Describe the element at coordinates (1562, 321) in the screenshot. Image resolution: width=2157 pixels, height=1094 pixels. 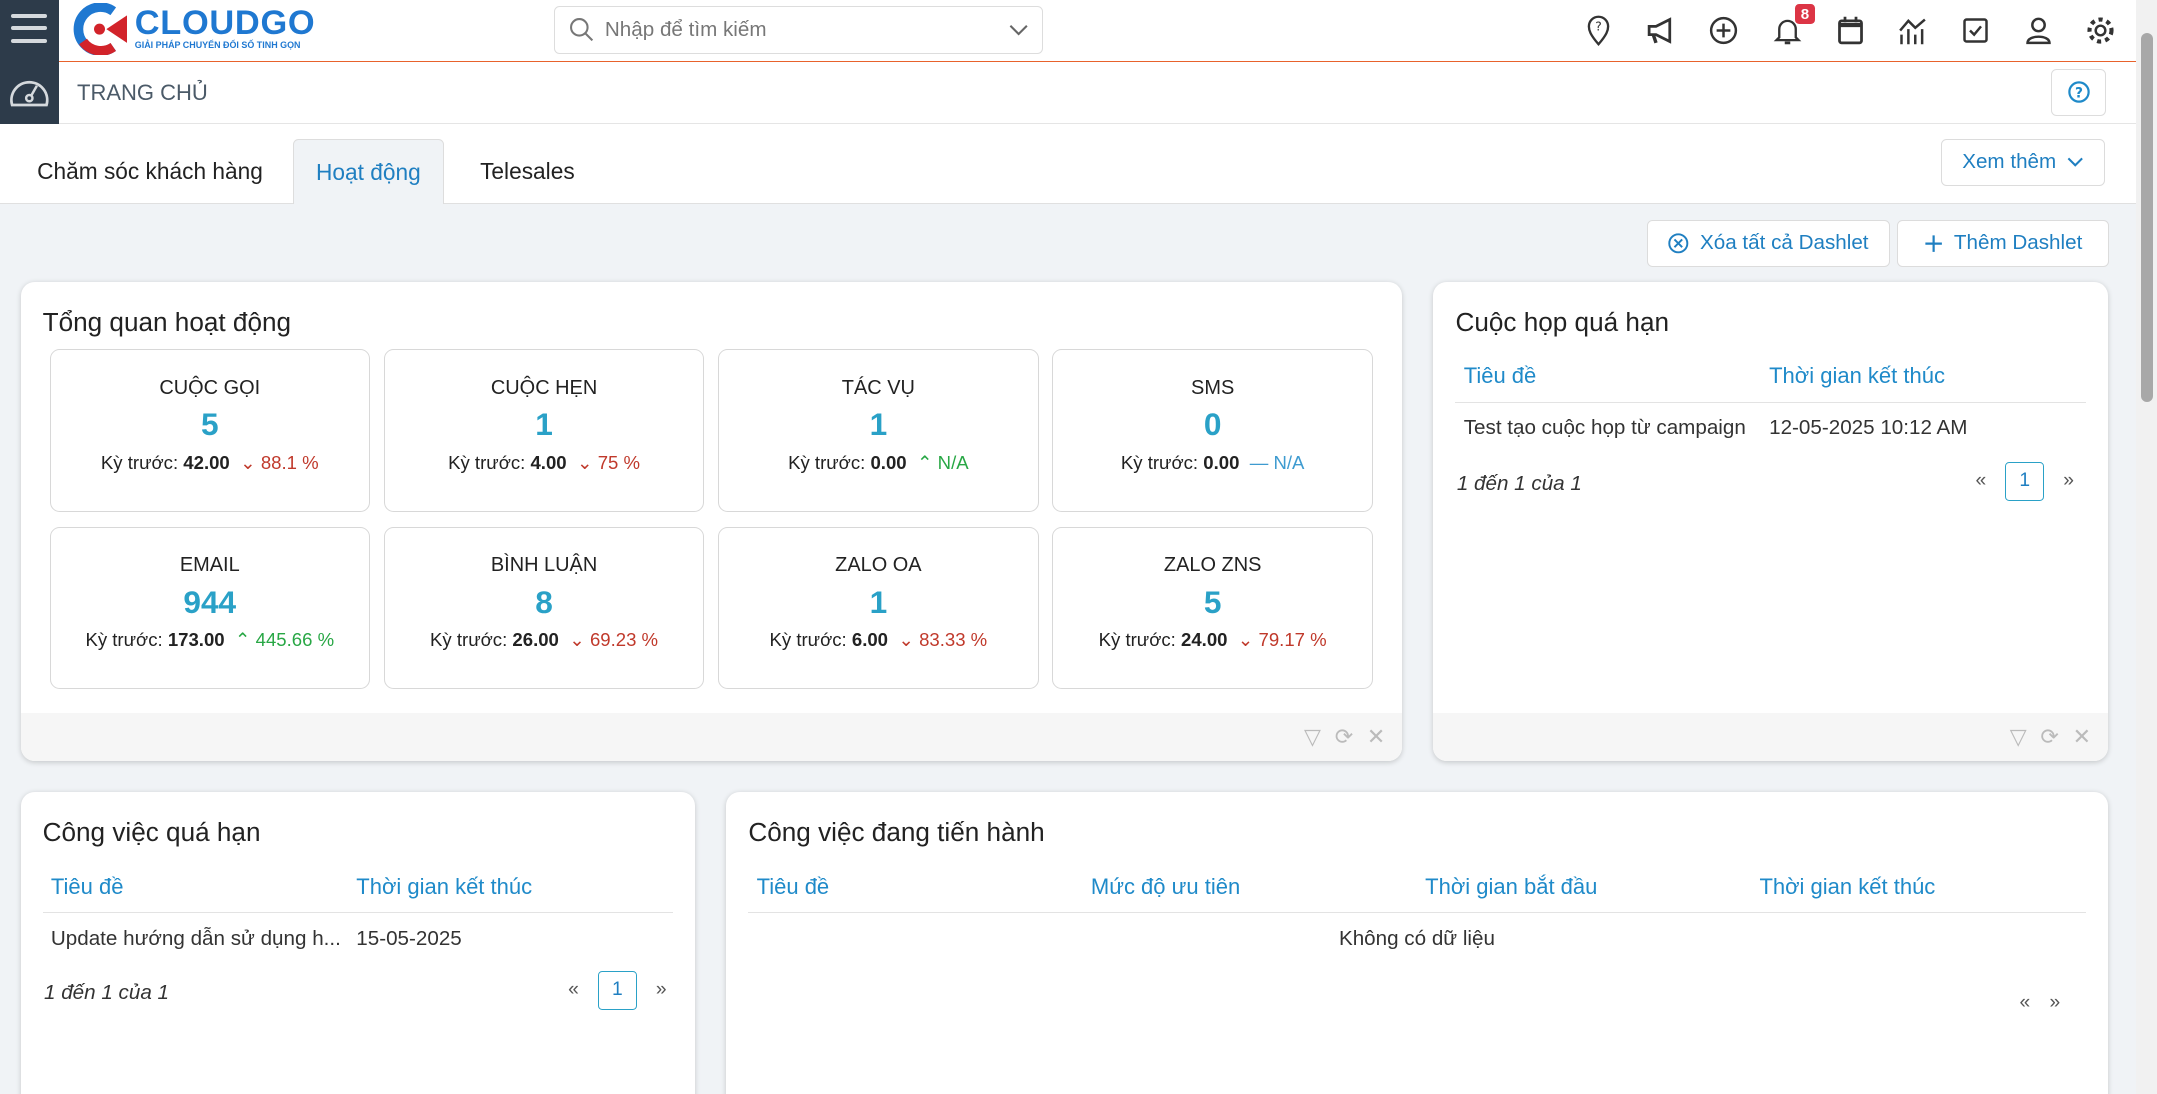
I see `dashlet-title: Cuộc họp quá hạn` at that location.